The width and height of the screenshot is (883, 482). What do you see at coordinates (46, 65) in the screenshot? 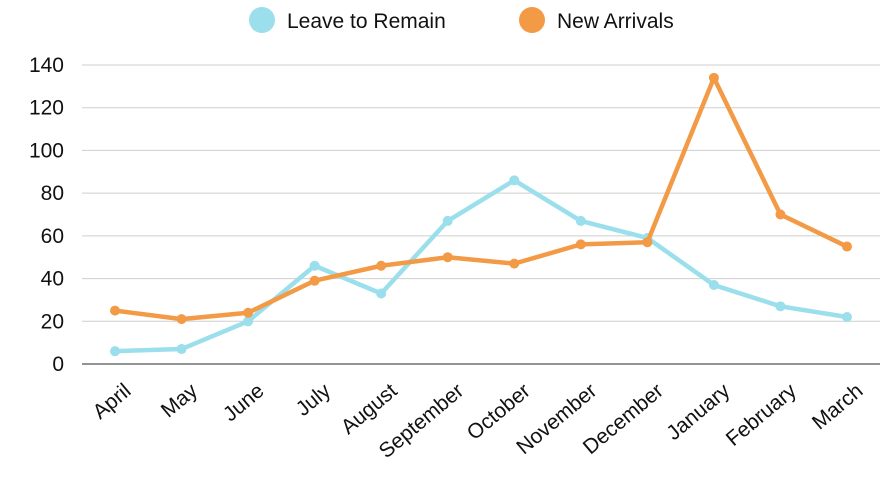
I see `y-tick-label: 140` at bounding box center [46, 65].